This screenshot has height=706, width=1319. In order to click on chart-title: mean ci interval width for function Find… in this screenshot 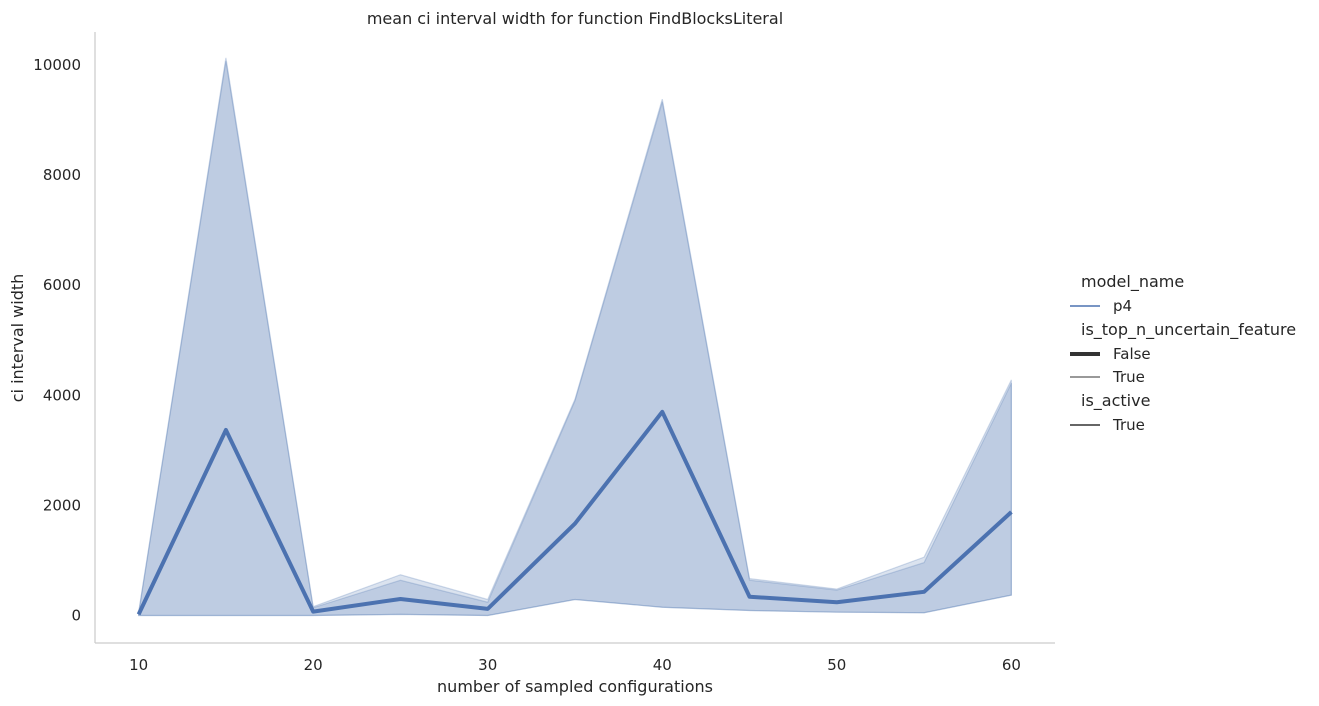, I will do `click(575, 18)`.